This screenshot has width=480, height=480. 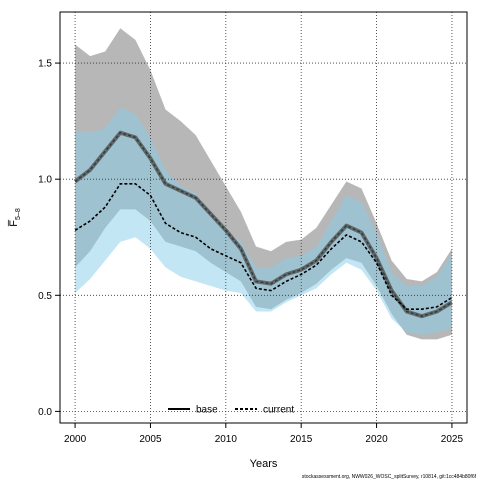 I want to click on x-tick-label: 2015, so click(x=301, y=439).